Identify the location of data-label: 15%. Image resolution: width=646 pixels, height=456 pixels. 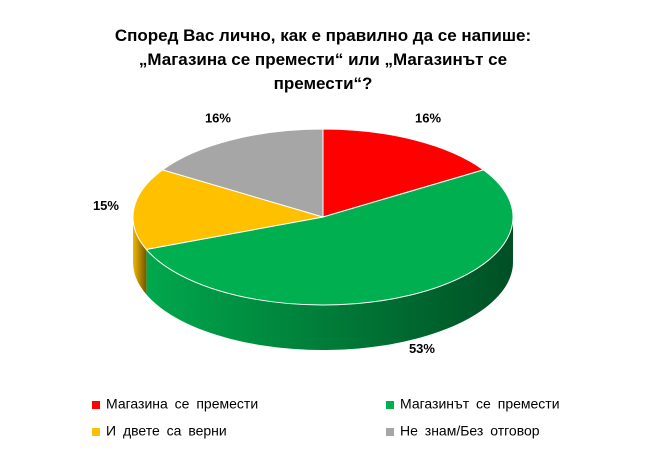
(106, 205).